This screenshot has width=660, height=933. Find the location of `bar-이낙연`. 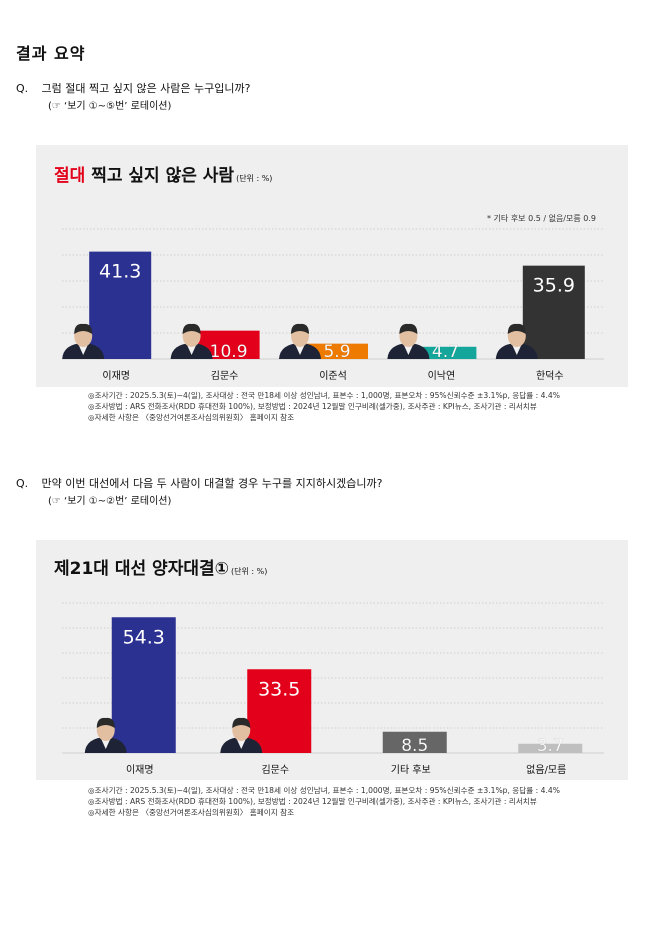

bar-이낙연 is located at coordinates (445, 352).